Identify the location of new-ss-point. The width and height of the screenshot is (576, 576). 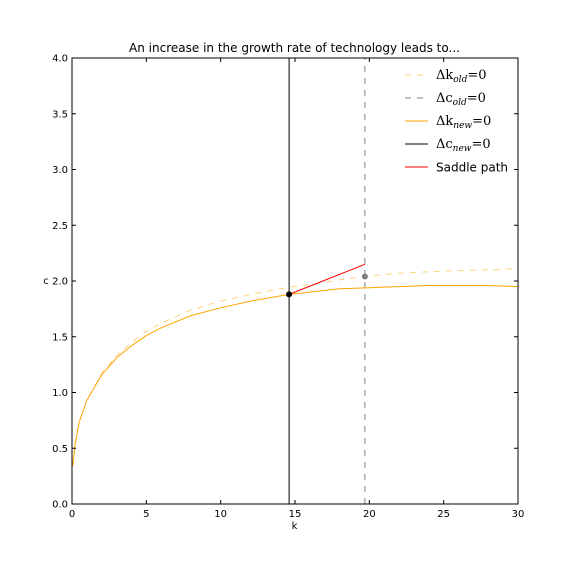
(289, 294).